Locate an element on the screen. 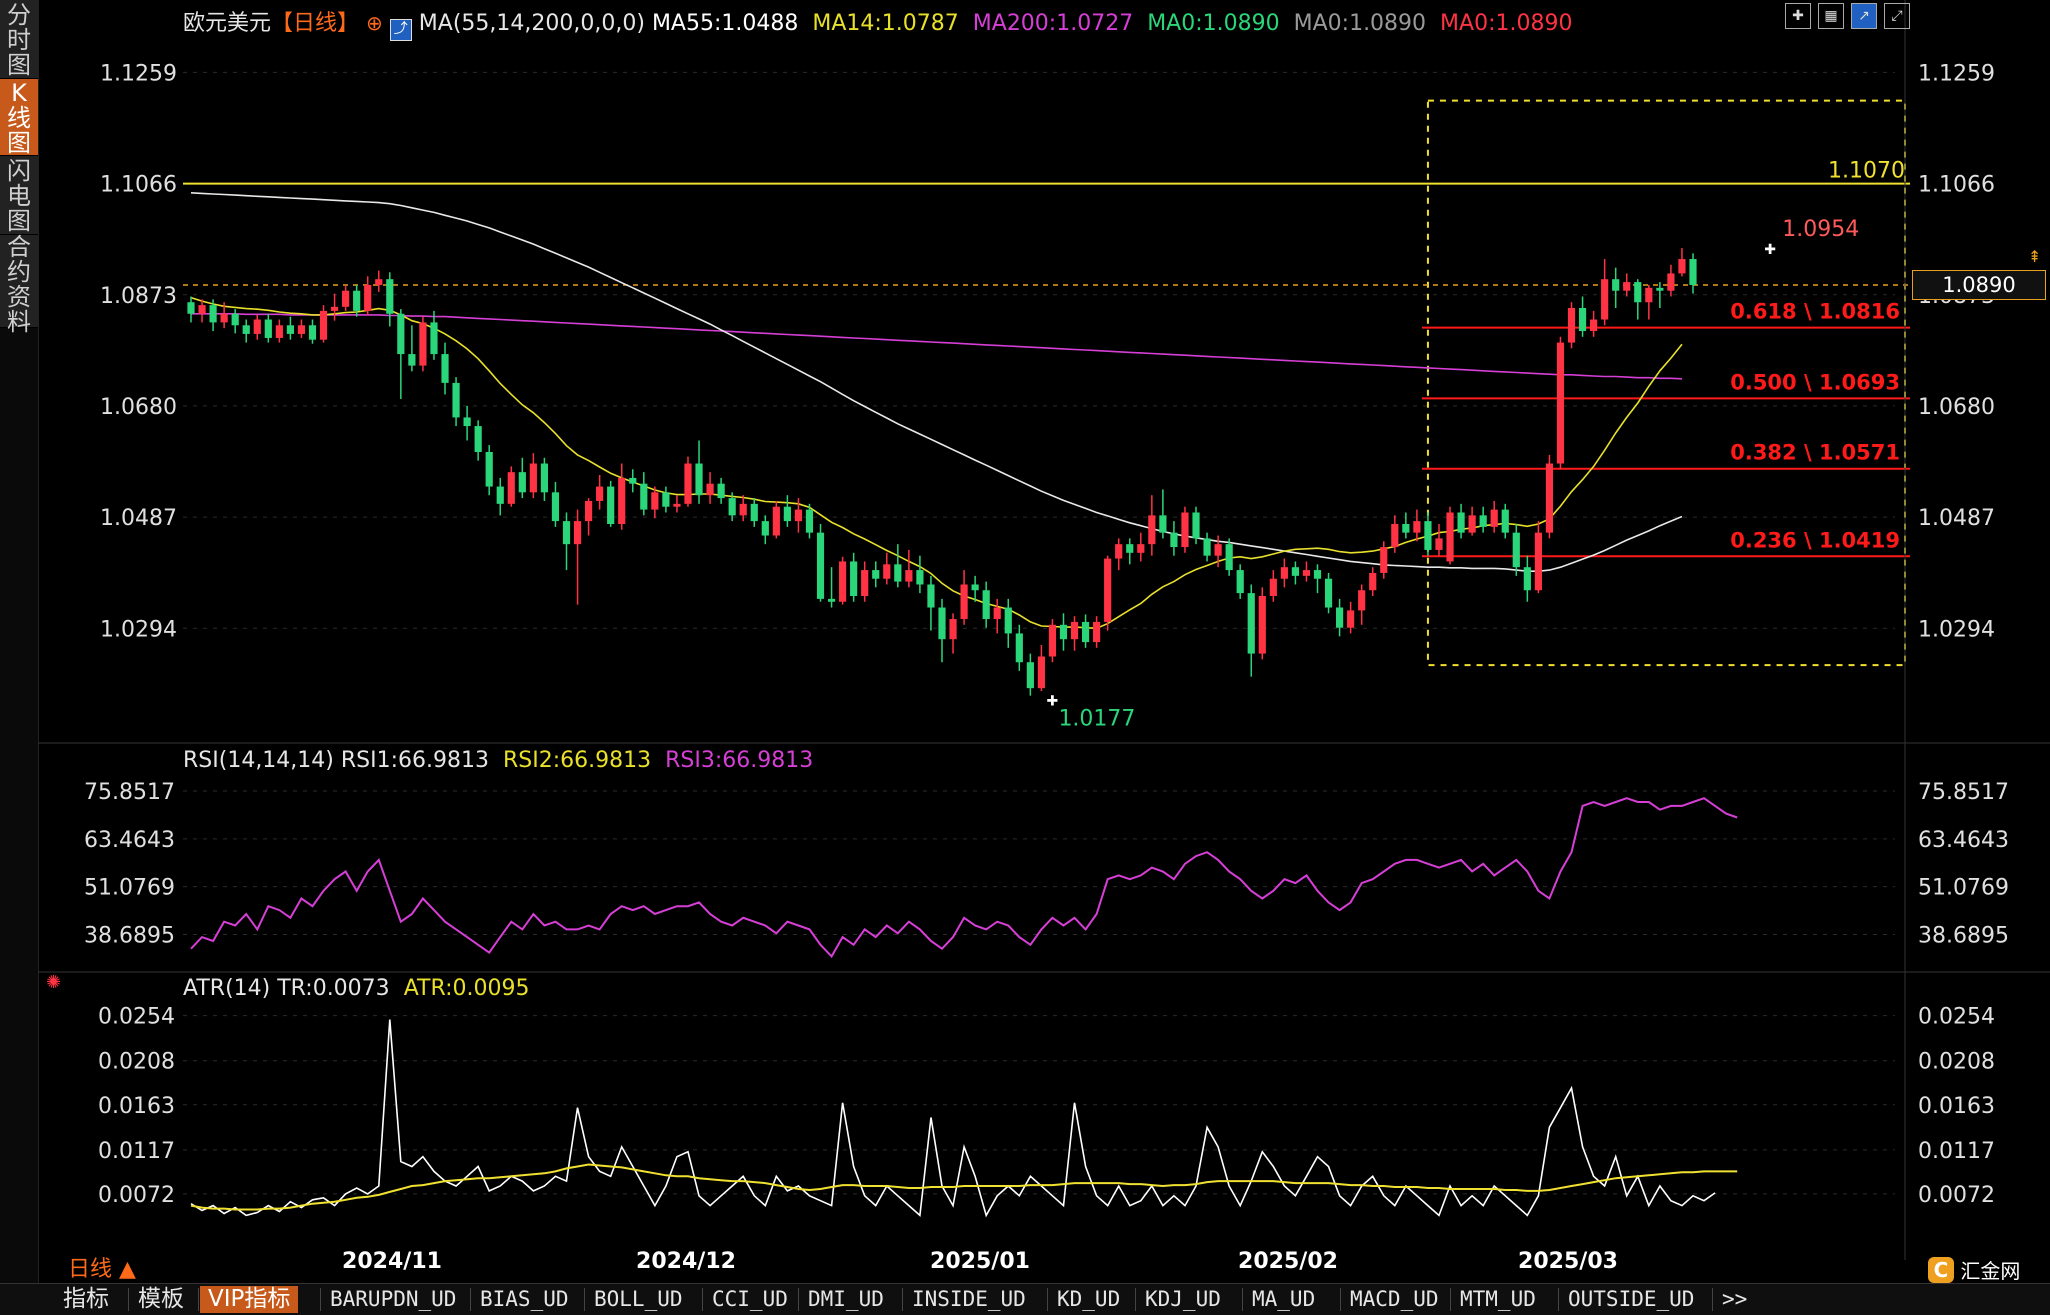 The height and width of the screenshot is (1315, 2050). bottom-tab: INSIDE_UD is located at coordinates (969, 1299).